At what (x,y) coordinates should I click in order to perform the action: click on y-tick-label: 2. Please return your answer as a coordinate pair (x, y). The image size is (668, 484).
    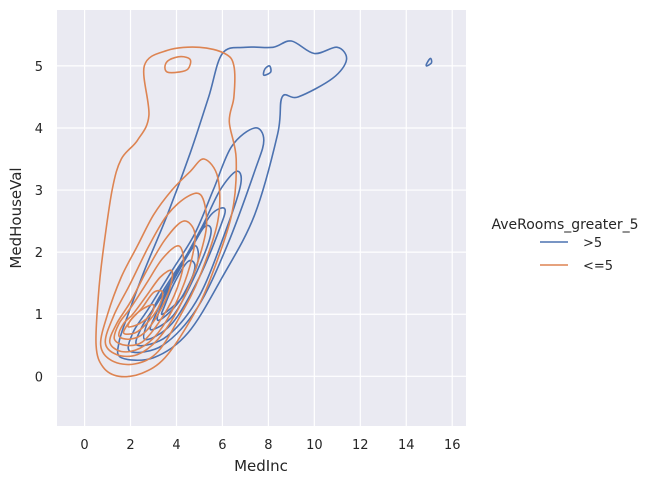
    Looking at the image, I should click on (39, 253).